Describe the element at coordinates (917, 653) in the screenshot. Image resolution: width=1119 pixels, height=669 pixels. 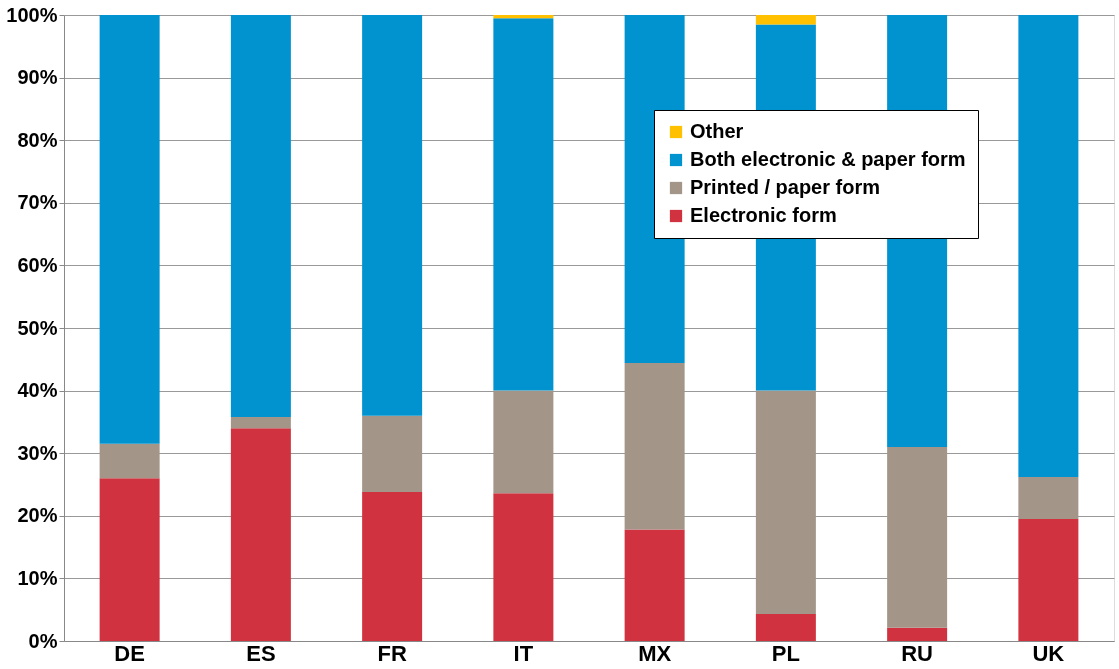
I see `x-tick-label: RU` at that location.